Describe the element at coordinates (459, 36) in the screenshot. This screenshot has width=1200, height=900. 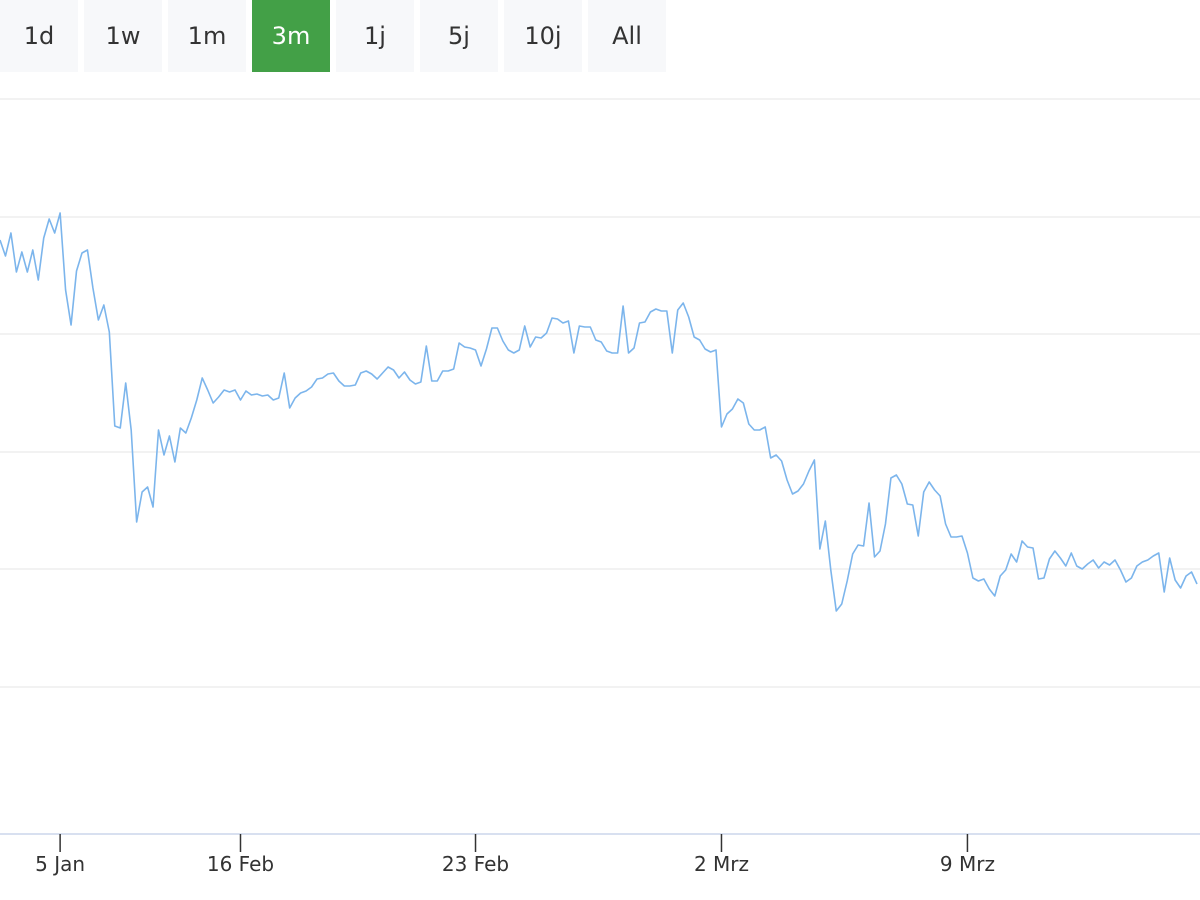
I see `range-button: 5j` at that location.